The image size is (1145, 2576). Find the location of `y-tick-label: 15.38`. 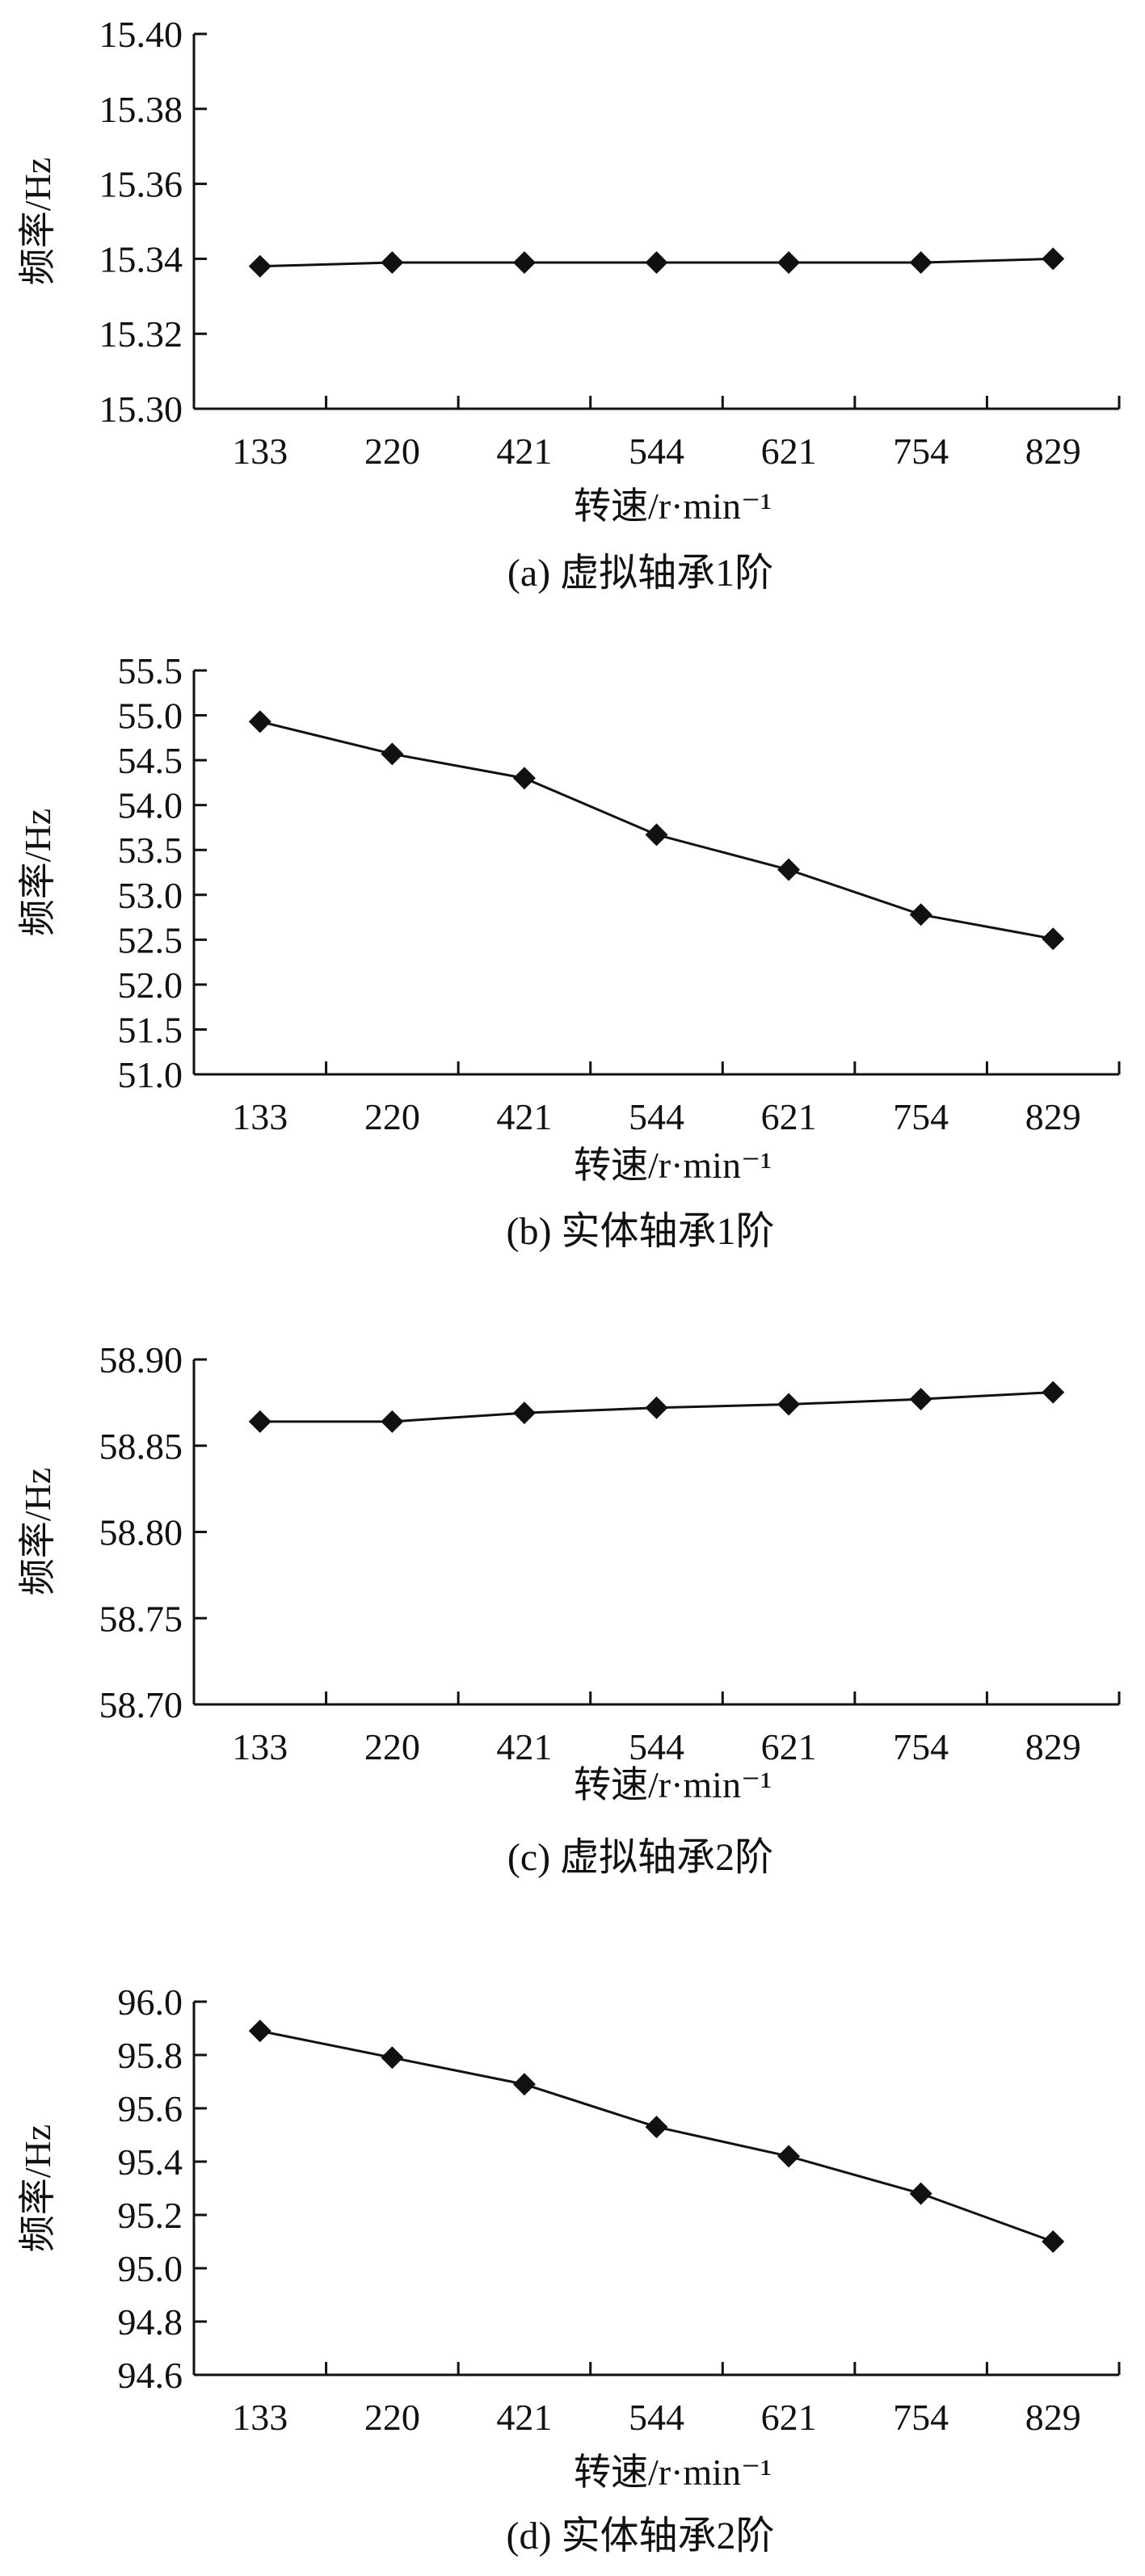

y-tick-label: 15.38 is located at coordinates (141, 110).